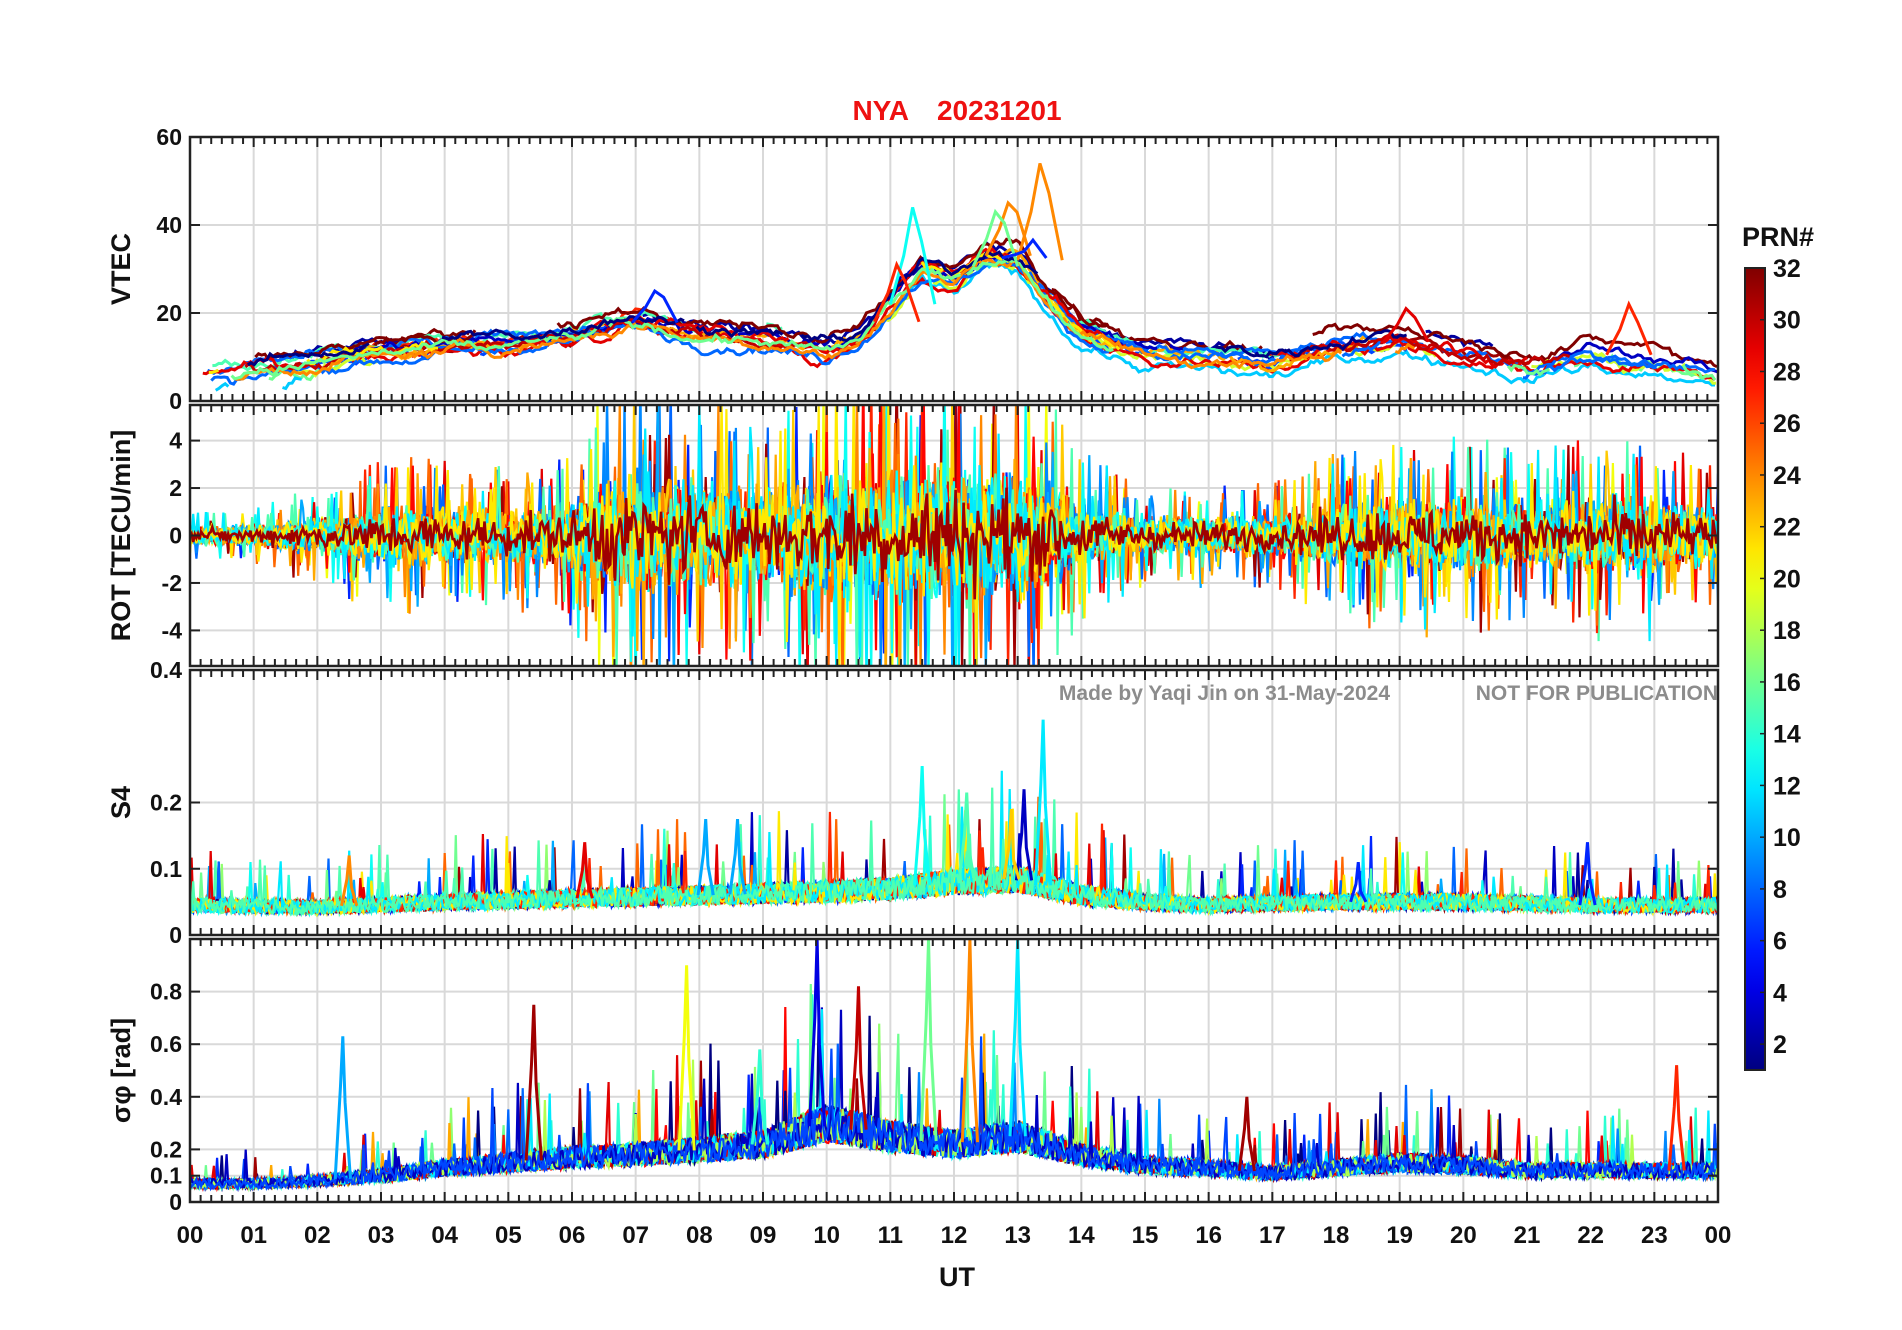 This screenshot has height=1330, width=1902. I want to click on x-tick-label: 16, so click(1208, 1235).